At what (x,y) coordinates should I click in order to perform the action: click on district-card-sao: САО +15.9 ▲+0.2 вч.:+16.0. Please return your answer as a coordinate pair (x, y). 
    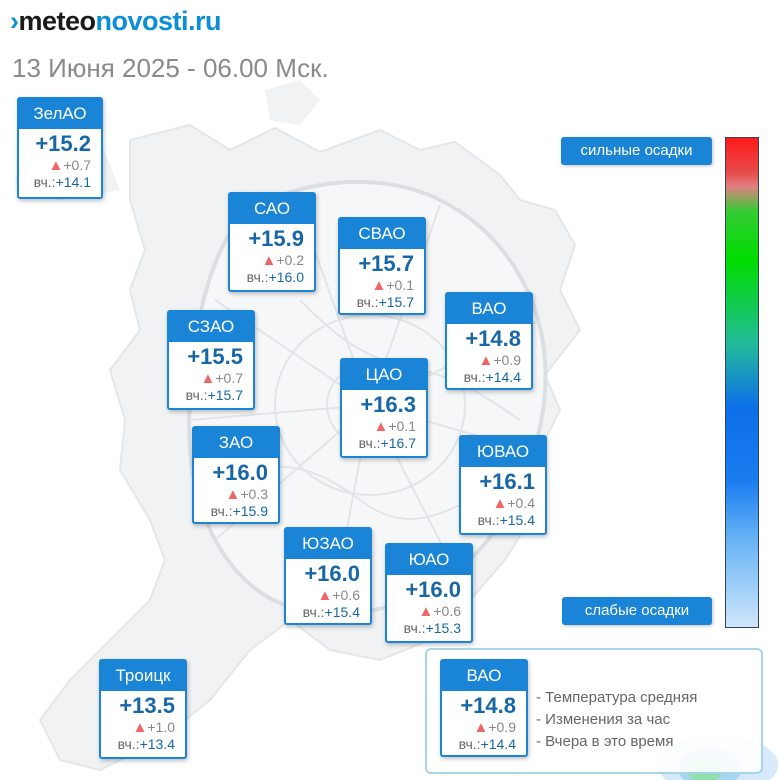
    Looking at the image, I should click on (272, 242).